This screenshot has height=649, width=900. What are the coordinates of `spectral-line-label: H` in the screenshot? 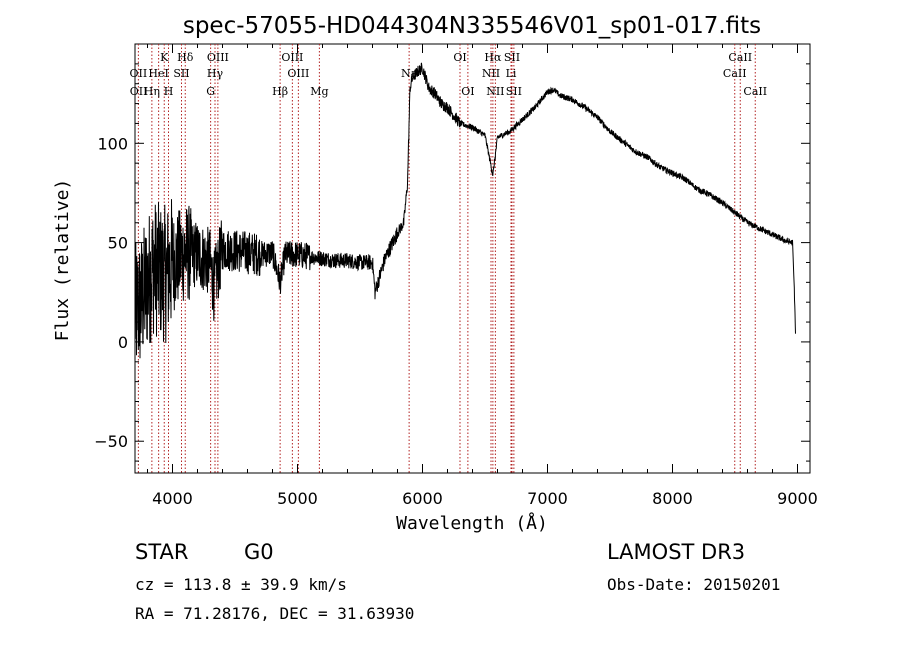 It's located at (169, 91).